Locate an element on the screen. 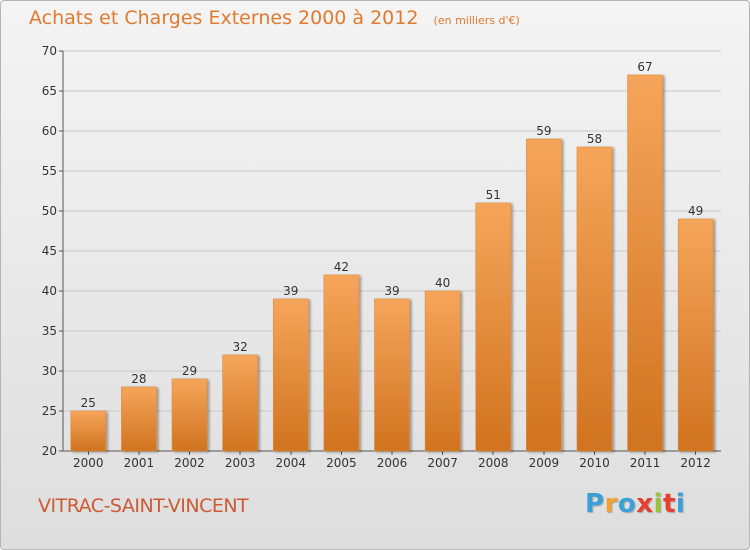 Image resolution: width=750 pixels, height=550 pixels. chart-unit: (en milliers d'€) is located at coordinates (476, 20).